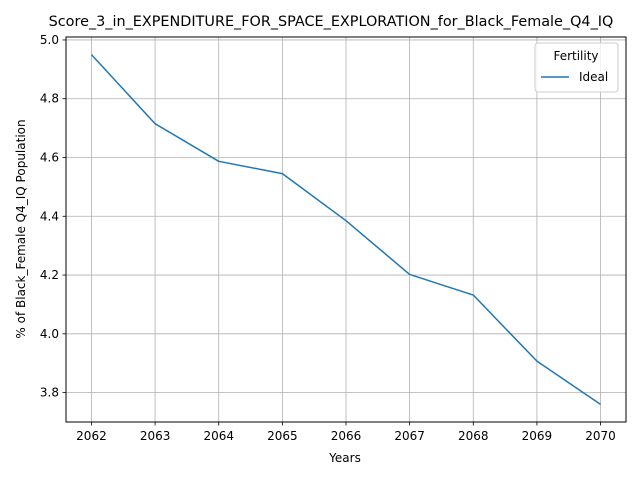 This screenshot has height=484, width=640. Describe the element at coordinates (49, 275) in the screenshot. I see `y-tick-label: 4.2` at that location.